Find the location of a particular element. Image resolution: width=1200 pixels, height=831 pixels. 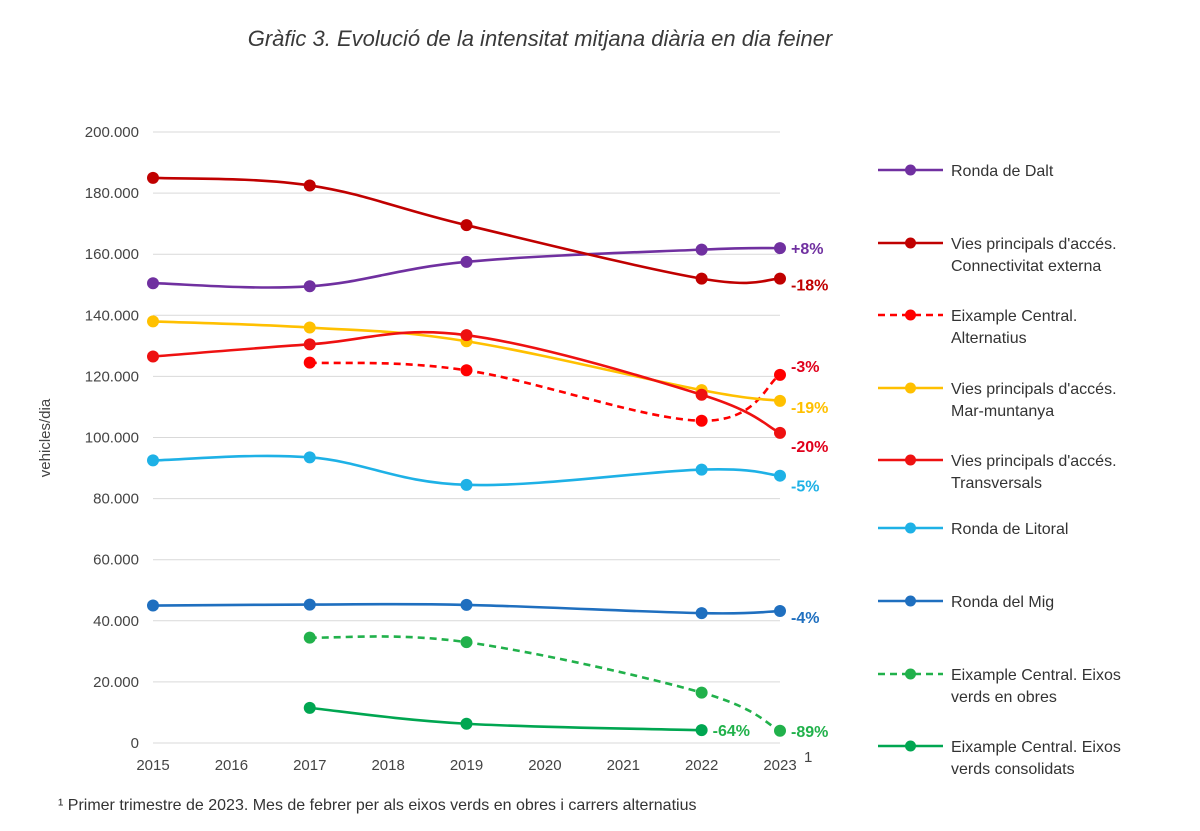

x-tick-label: 2015 is located at coordinates (152, 765).